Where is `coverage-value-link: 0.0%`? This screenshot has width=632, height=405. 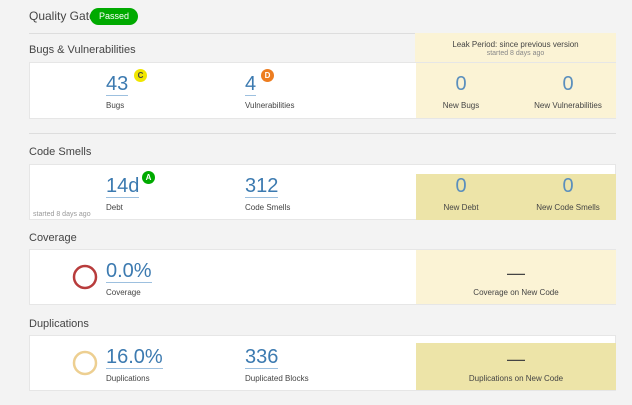 coverage-value-link: 0.0% is located at coordinates (129, 271).